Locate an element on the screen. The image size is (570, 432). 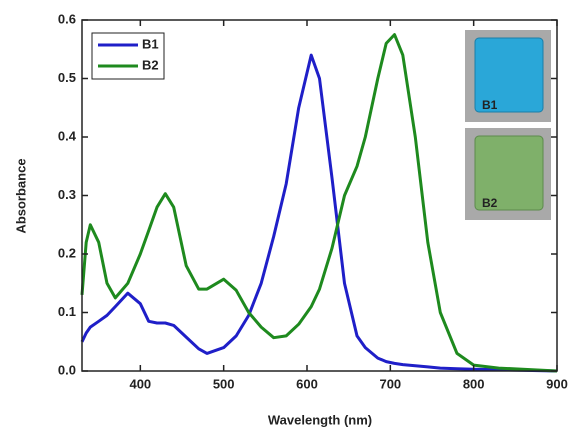
x-tick-label: 600 is located at coordinates (307, 383).